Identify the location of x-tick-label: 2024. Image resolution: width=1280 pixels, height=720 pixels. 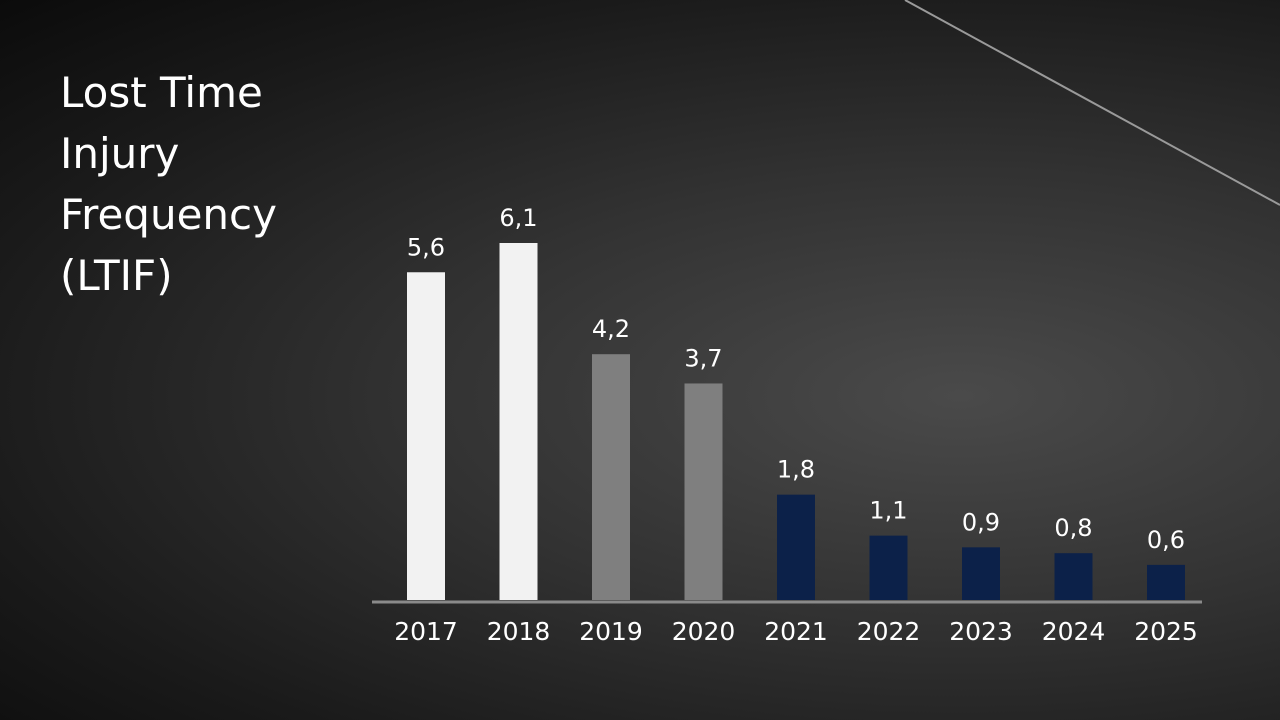
(1074, 631).